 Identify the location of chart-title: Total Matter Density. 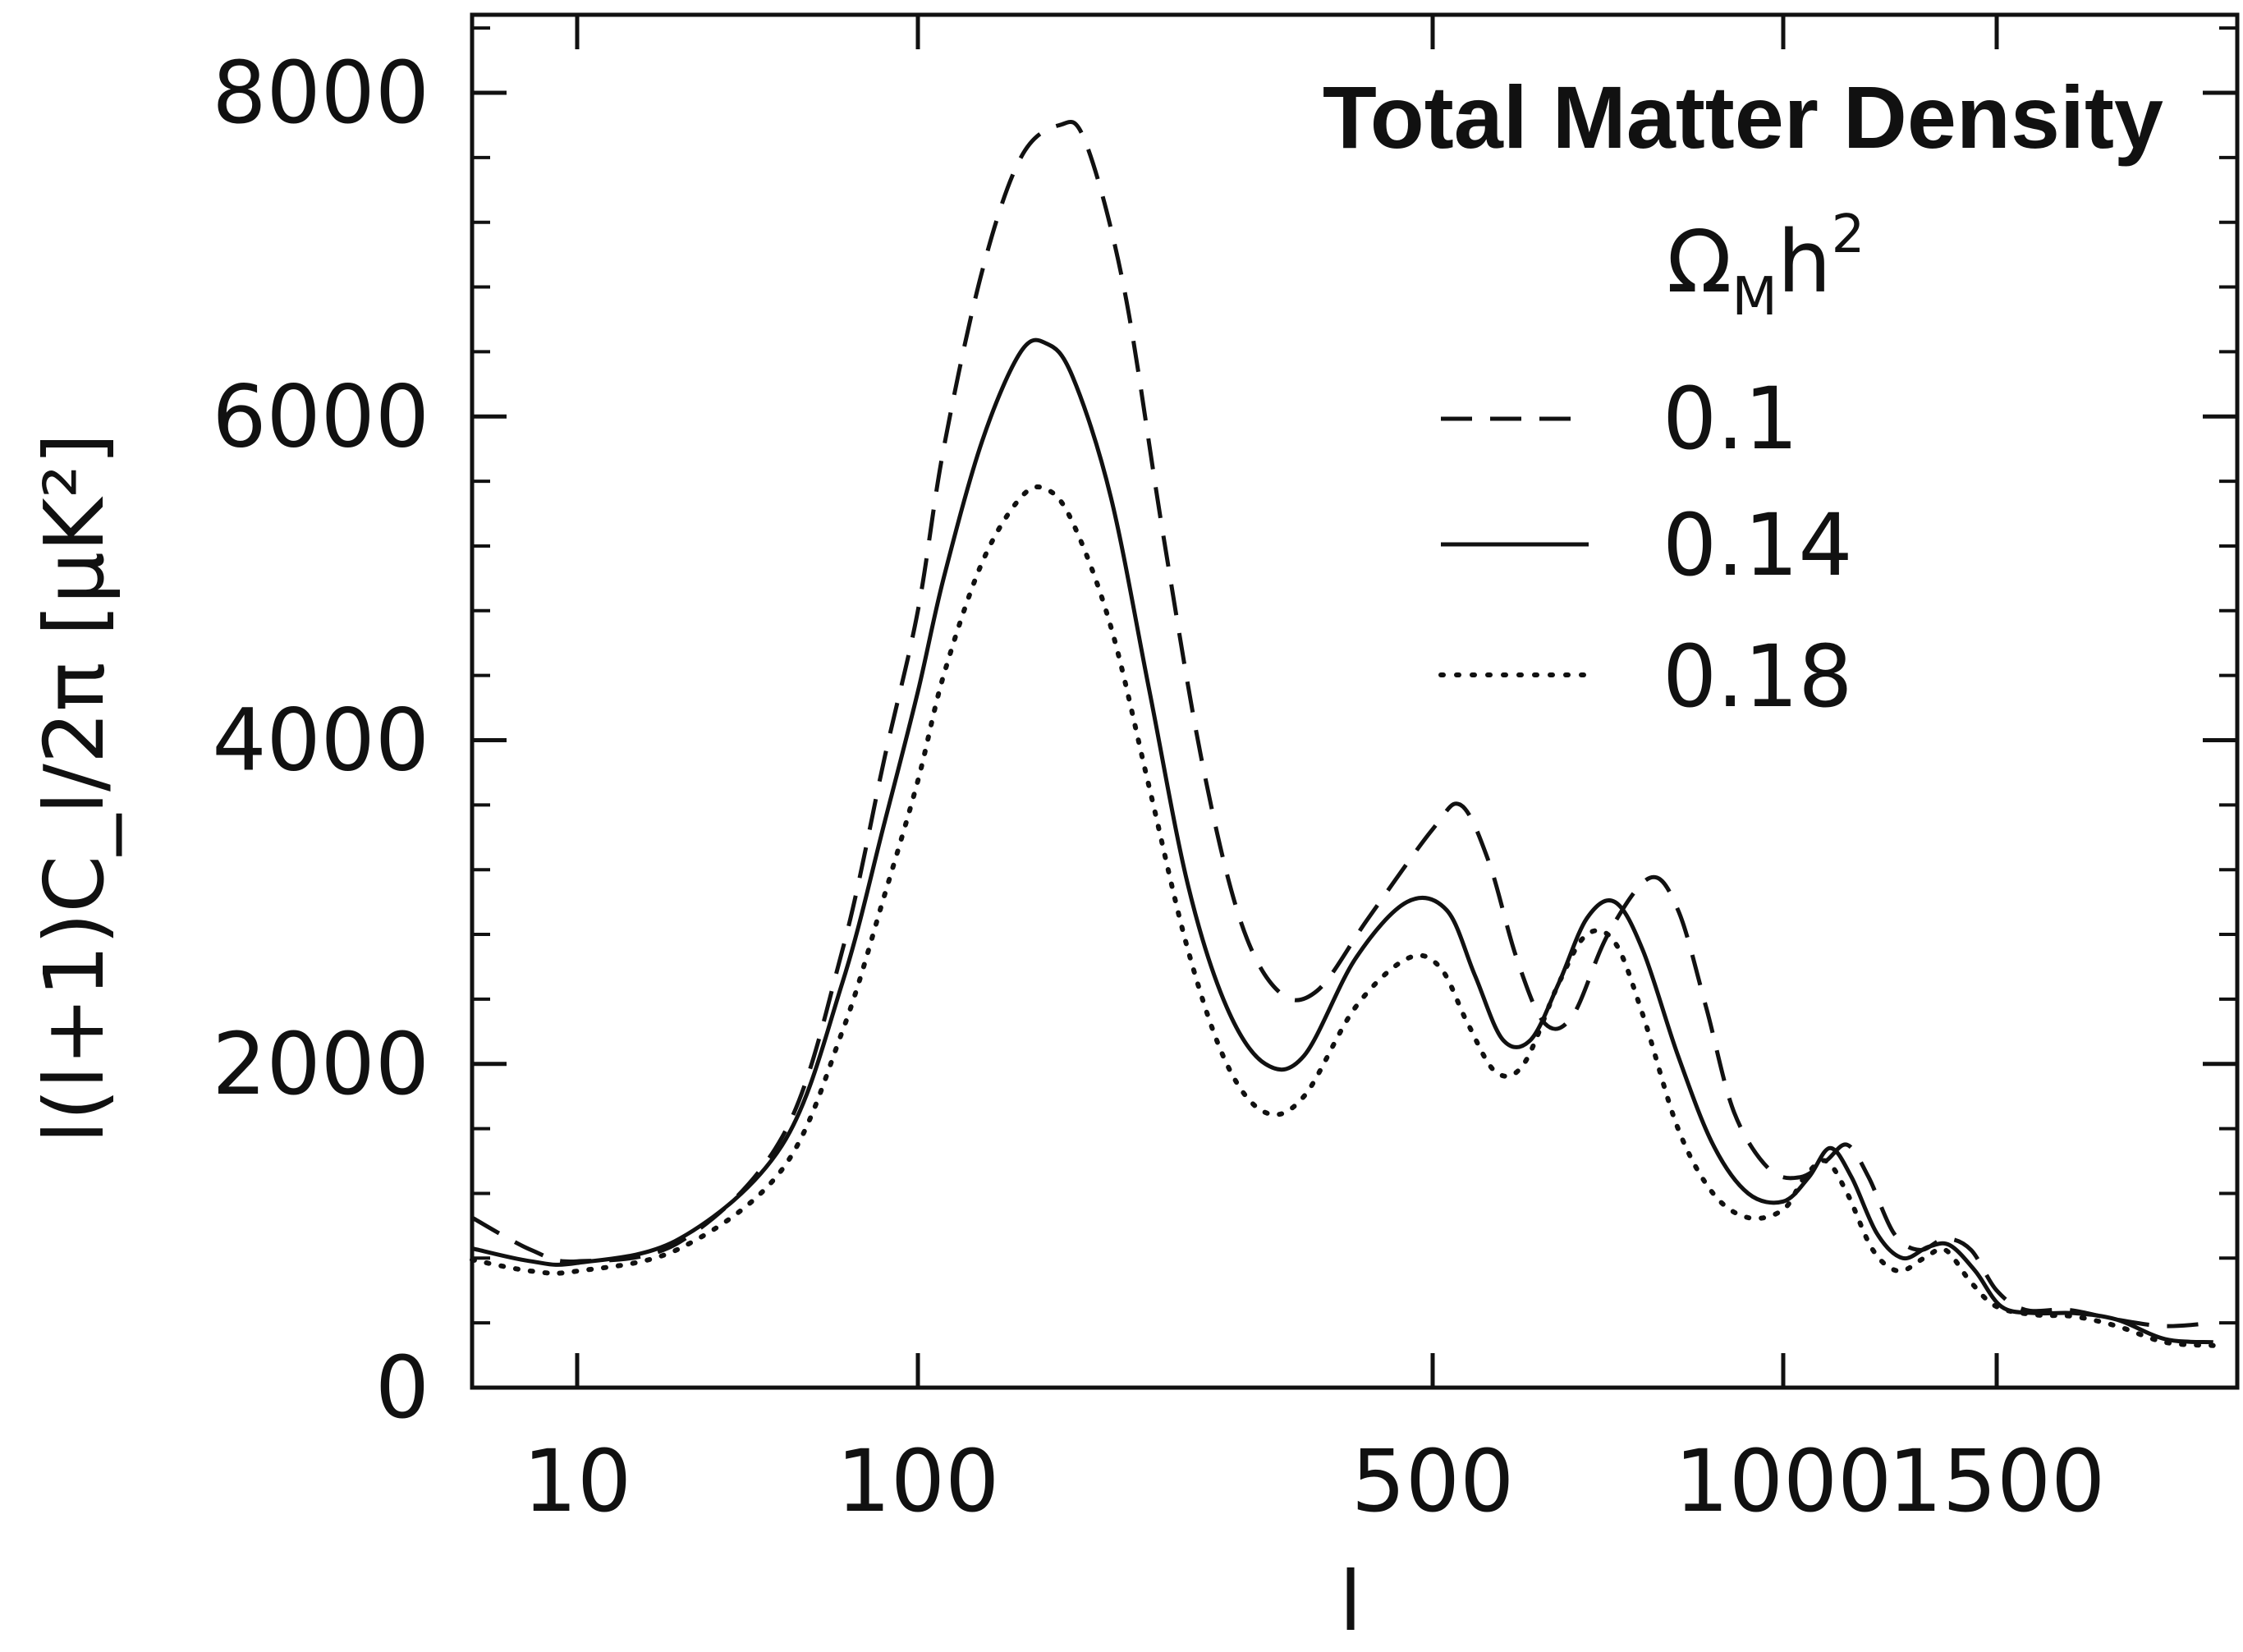
(1743, 117).